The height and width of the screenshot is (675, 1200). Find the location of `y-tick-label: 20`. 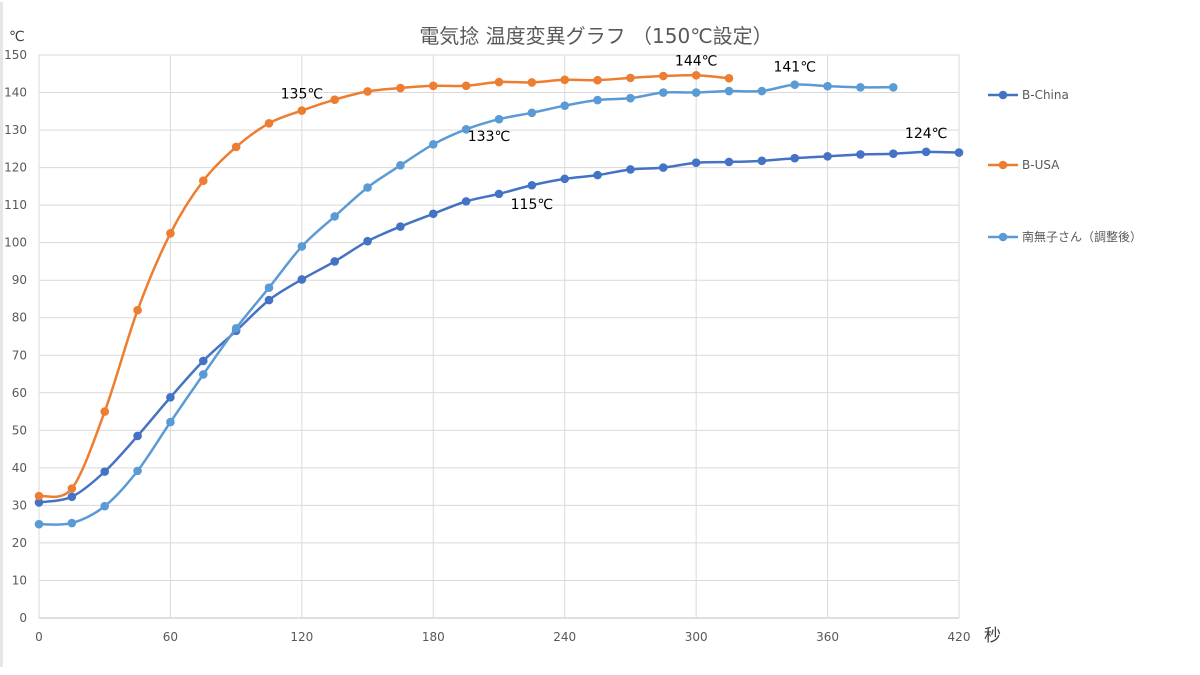

y-tick-label: 20 is located at coordinates (19, 543).